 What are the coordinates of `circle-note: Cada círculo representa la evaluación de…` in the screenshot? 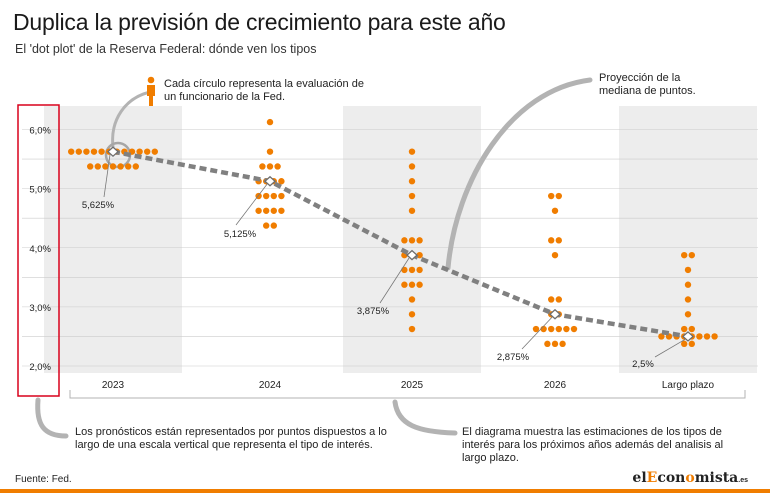 It's located at (264, 90).